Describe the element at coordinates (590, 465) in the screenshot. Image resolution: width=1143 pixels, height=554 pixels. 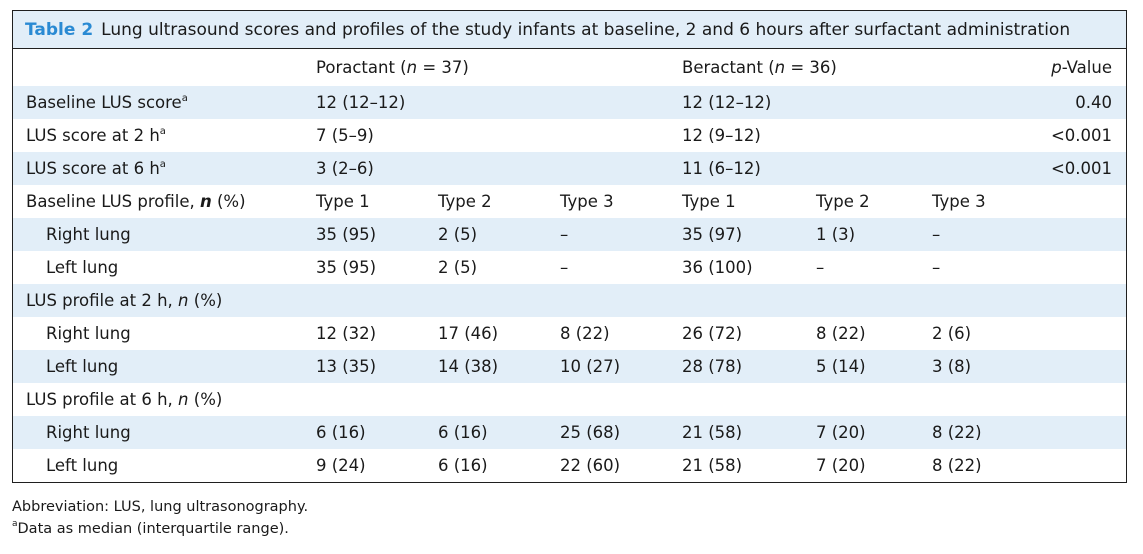
I see `table-cell: 22 (60)` at that location.